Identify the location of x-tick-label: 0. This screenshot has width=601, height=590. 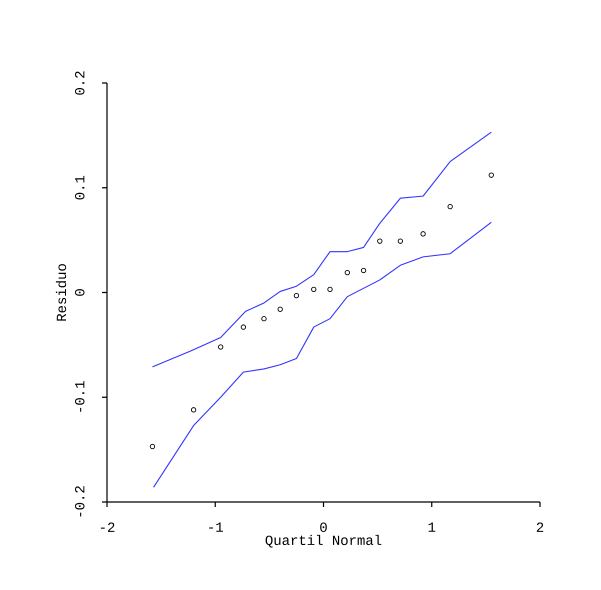
(323, 527).